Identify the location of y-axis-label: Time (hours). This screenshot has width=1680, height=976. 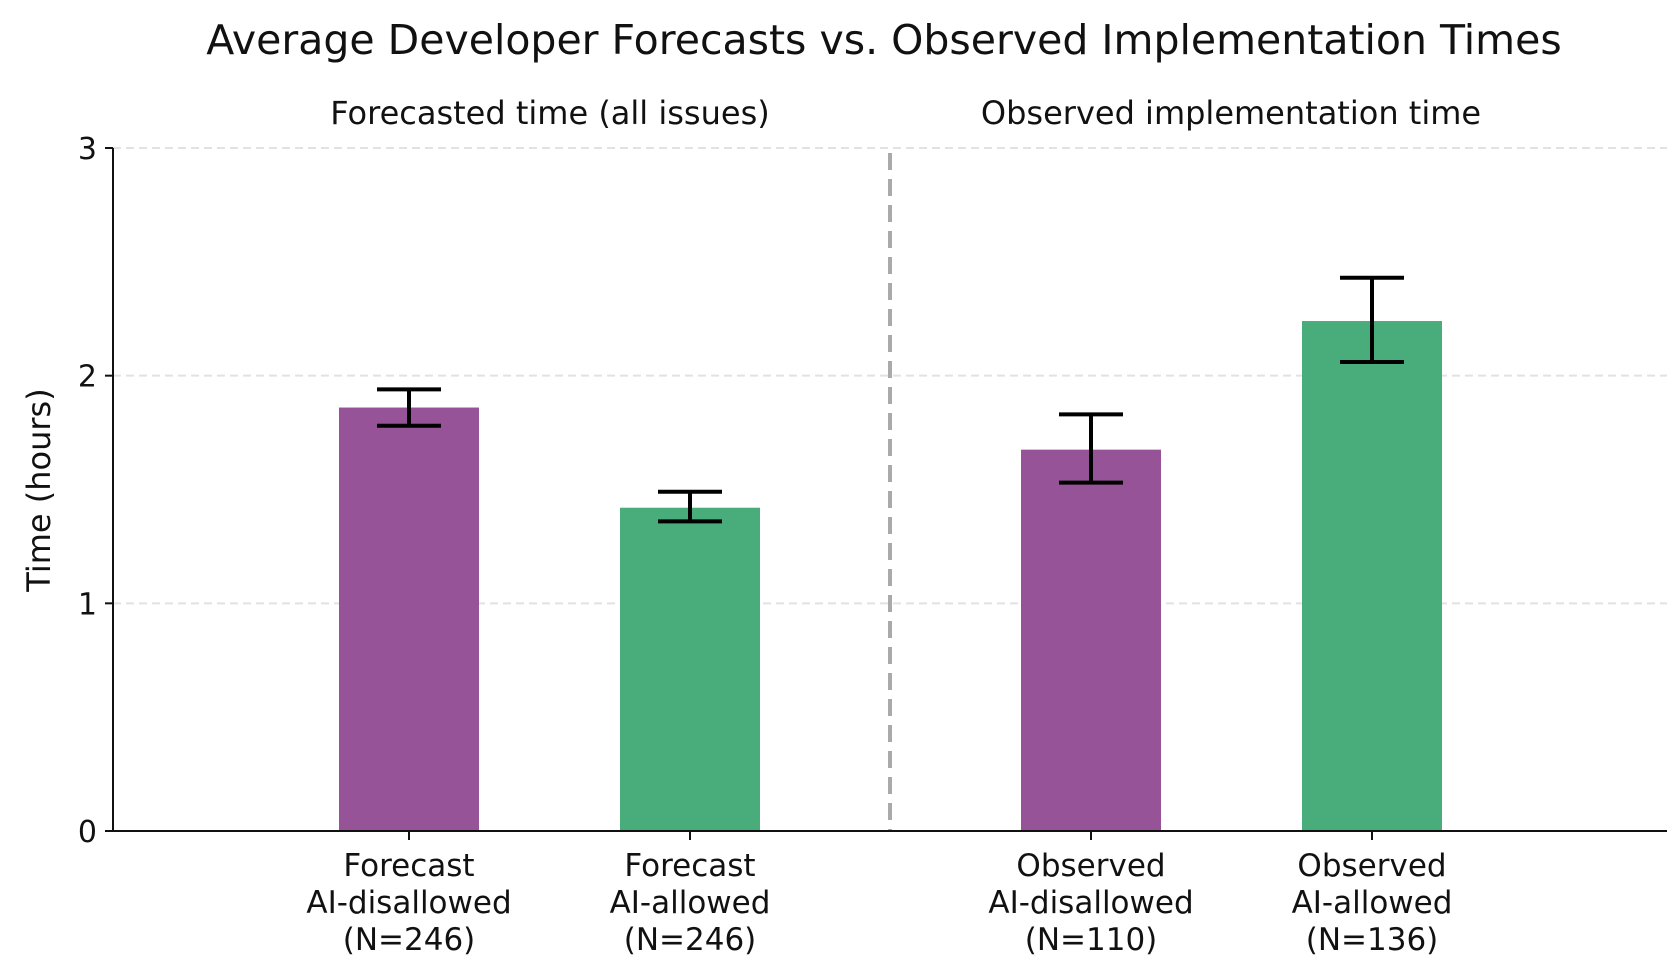
(39, 490).